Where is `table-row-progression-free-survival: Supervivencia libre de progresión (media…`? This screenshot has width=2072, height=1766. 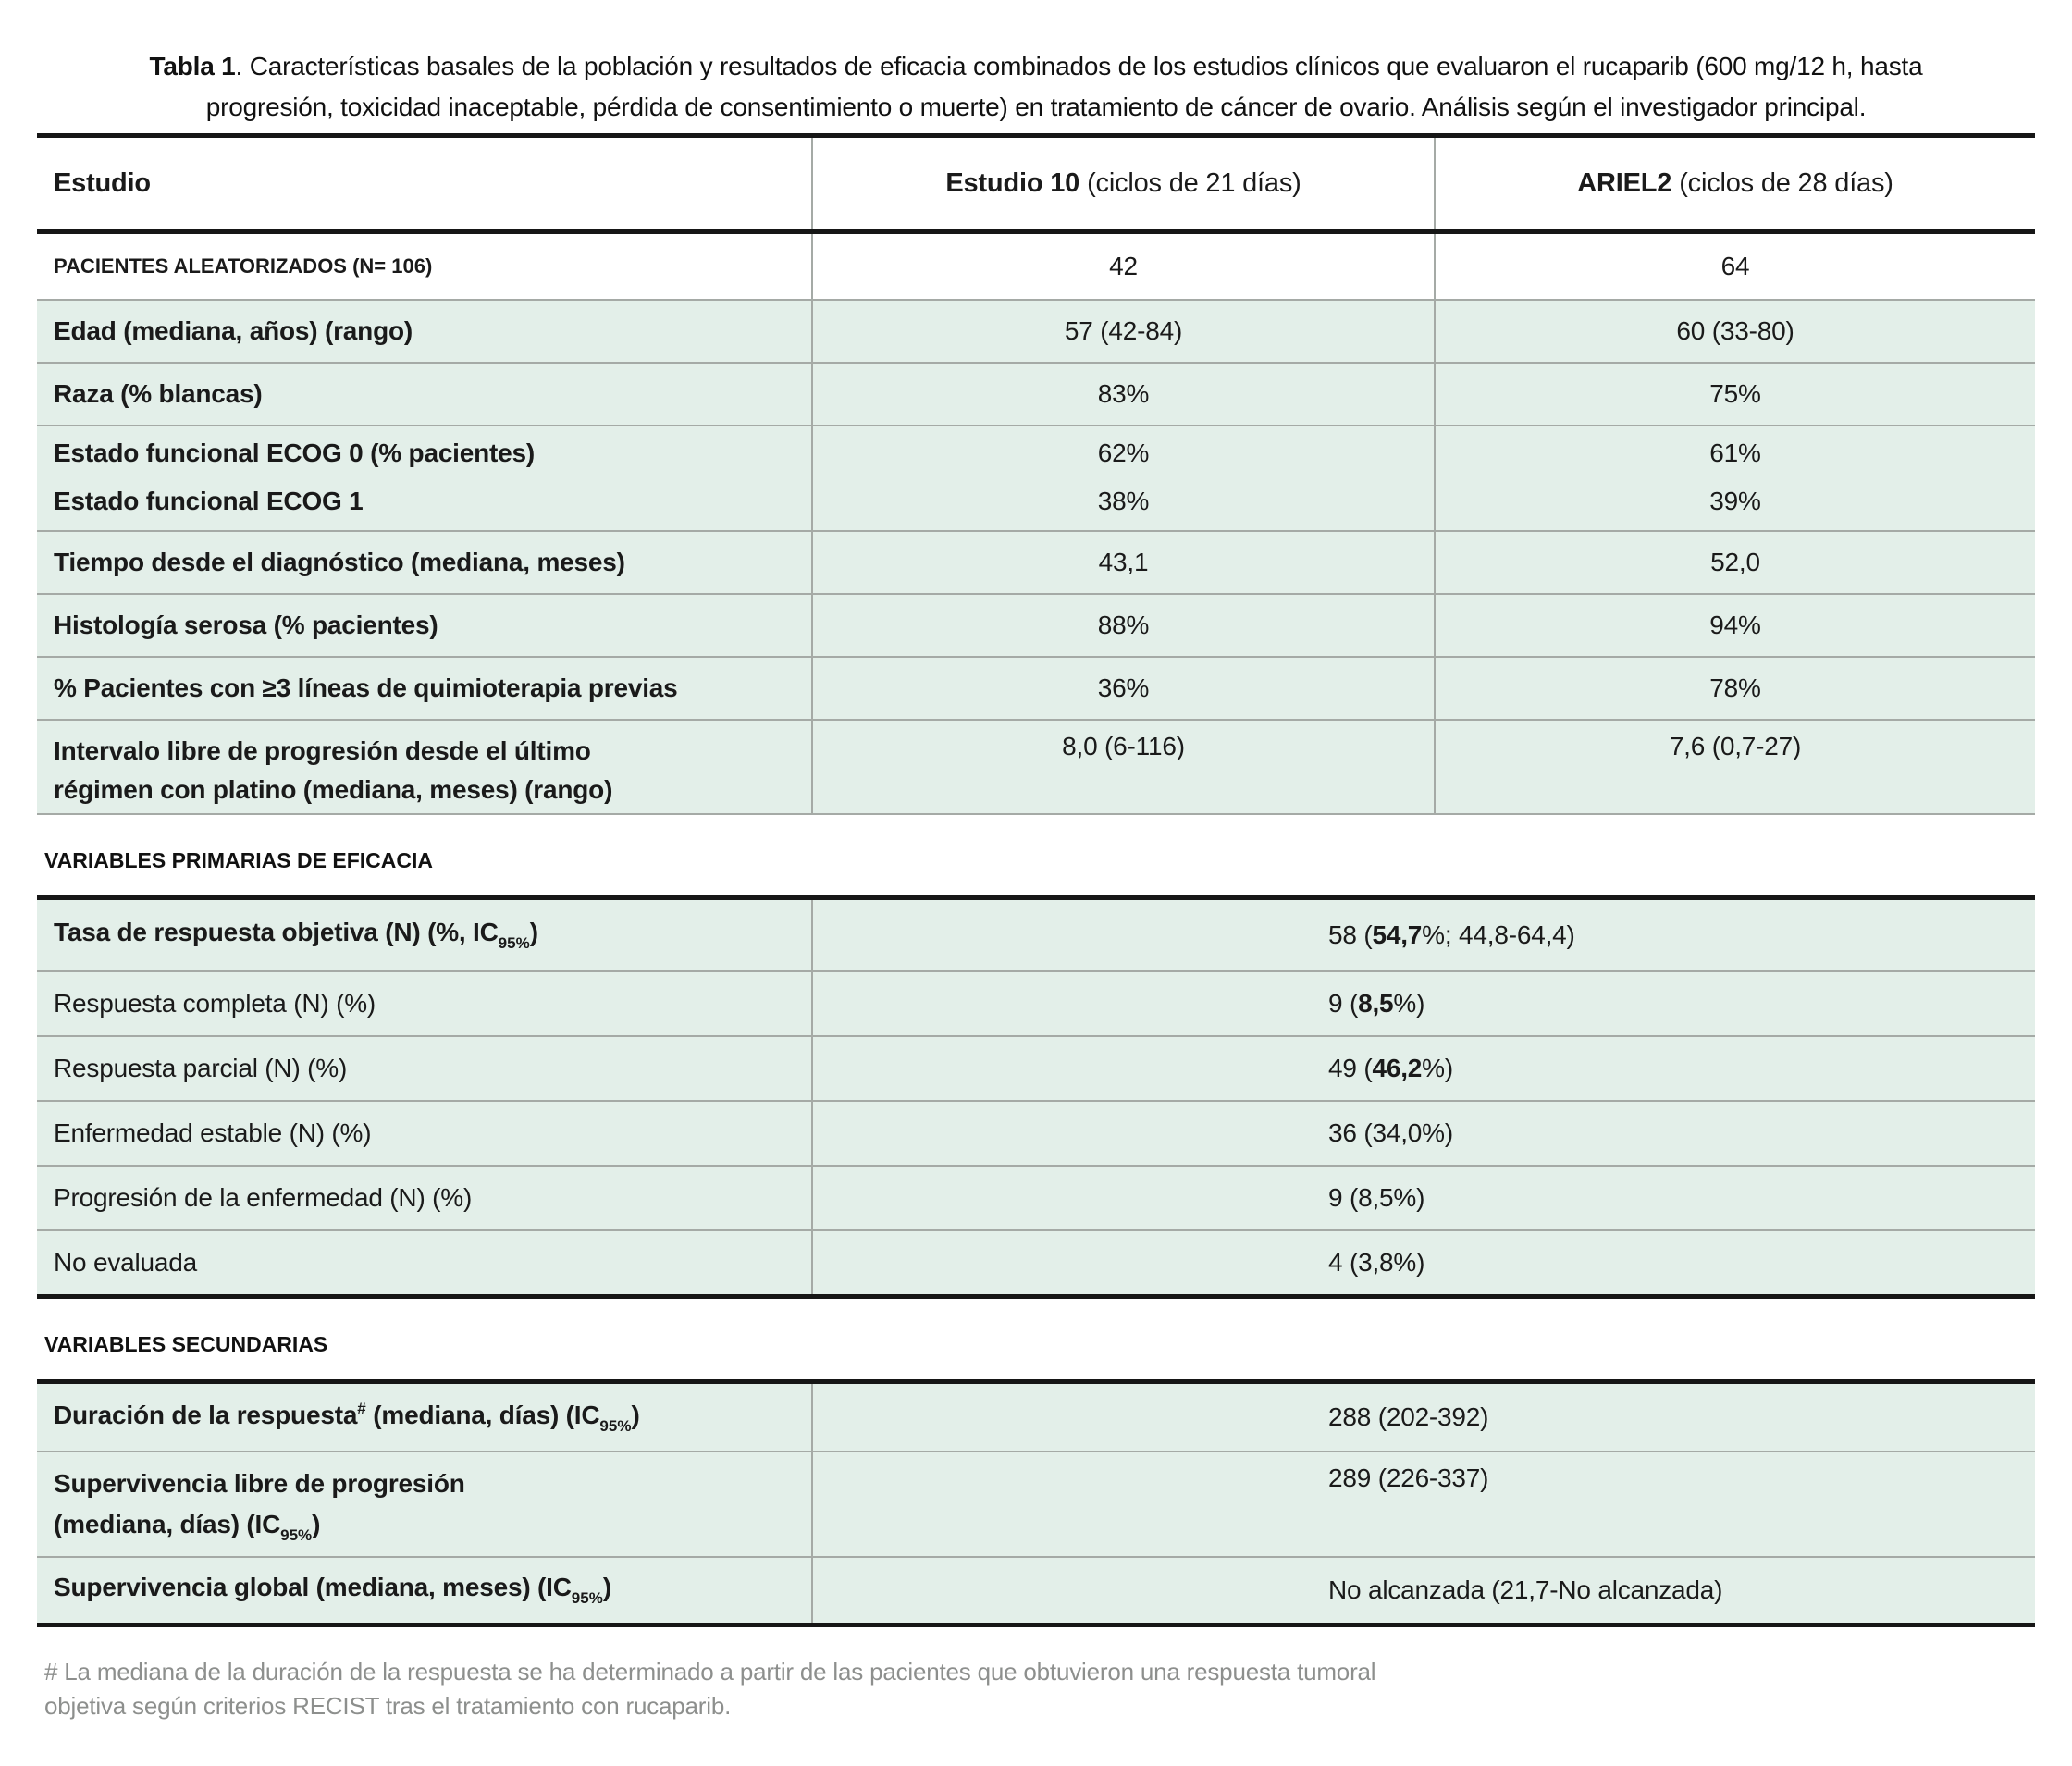
table-row-progression-free-survival: Supervivencia libre de progresión (media… is located at coordinates (1036, 1503).